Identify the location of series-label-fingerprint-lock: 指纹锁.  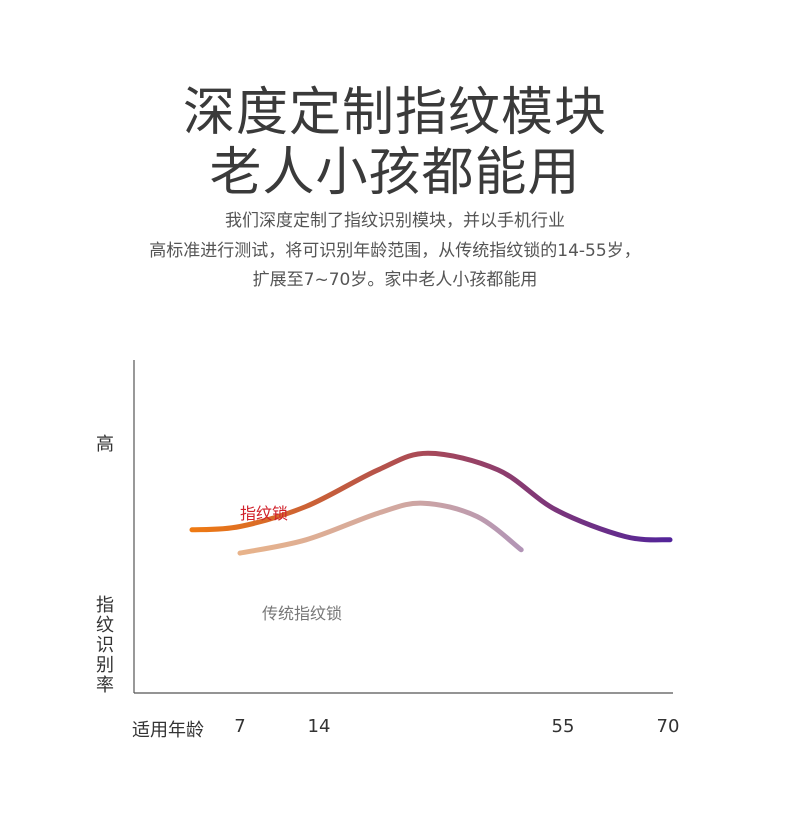
(264, 513).